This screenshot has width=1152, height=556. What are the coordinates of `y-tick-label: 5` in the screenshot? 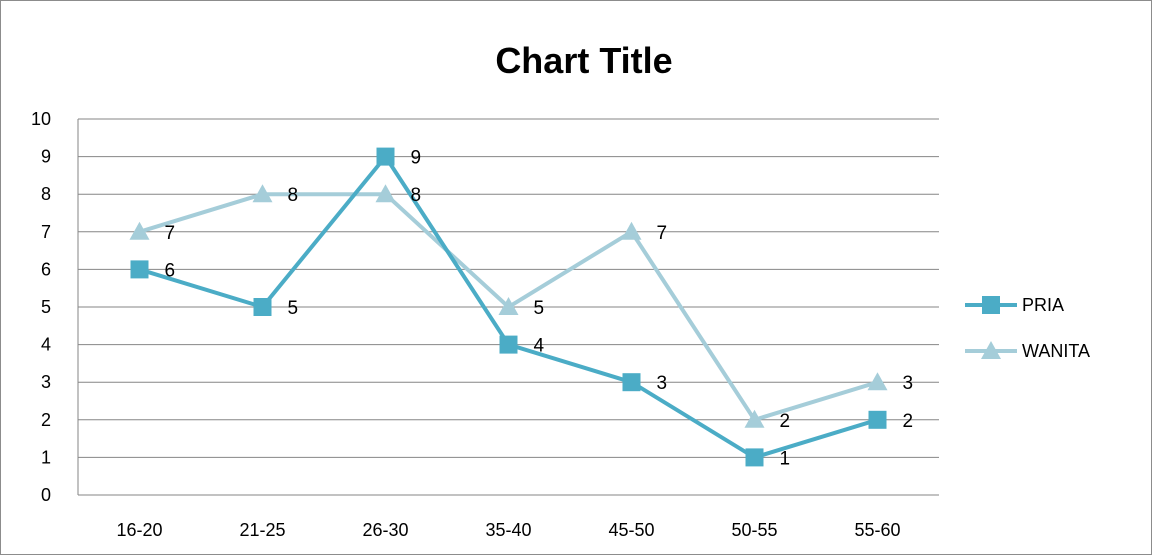 It's located at (46, 307).